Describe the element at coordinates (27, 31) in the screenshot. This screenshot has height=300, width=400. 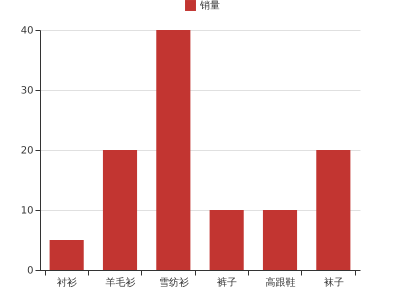
I see `y-tick-label: 40` at that location.